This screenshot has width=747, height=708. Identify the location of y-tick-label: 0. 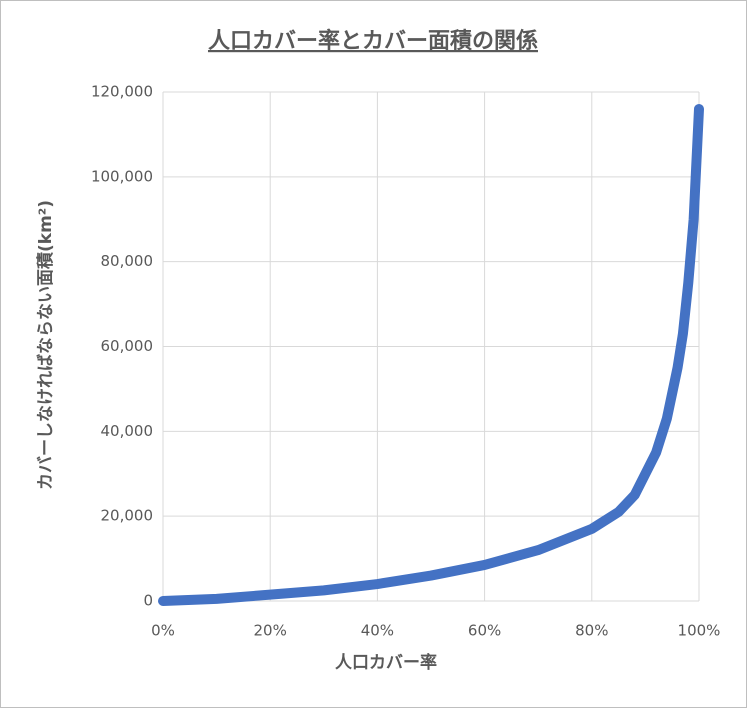
(148, 601).